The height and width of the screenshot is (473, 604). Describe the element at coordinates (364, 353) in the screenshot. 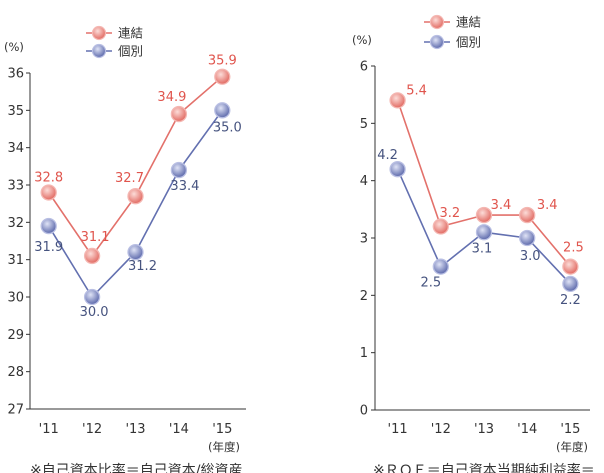

I see `y-tick-label: 1` at that location.